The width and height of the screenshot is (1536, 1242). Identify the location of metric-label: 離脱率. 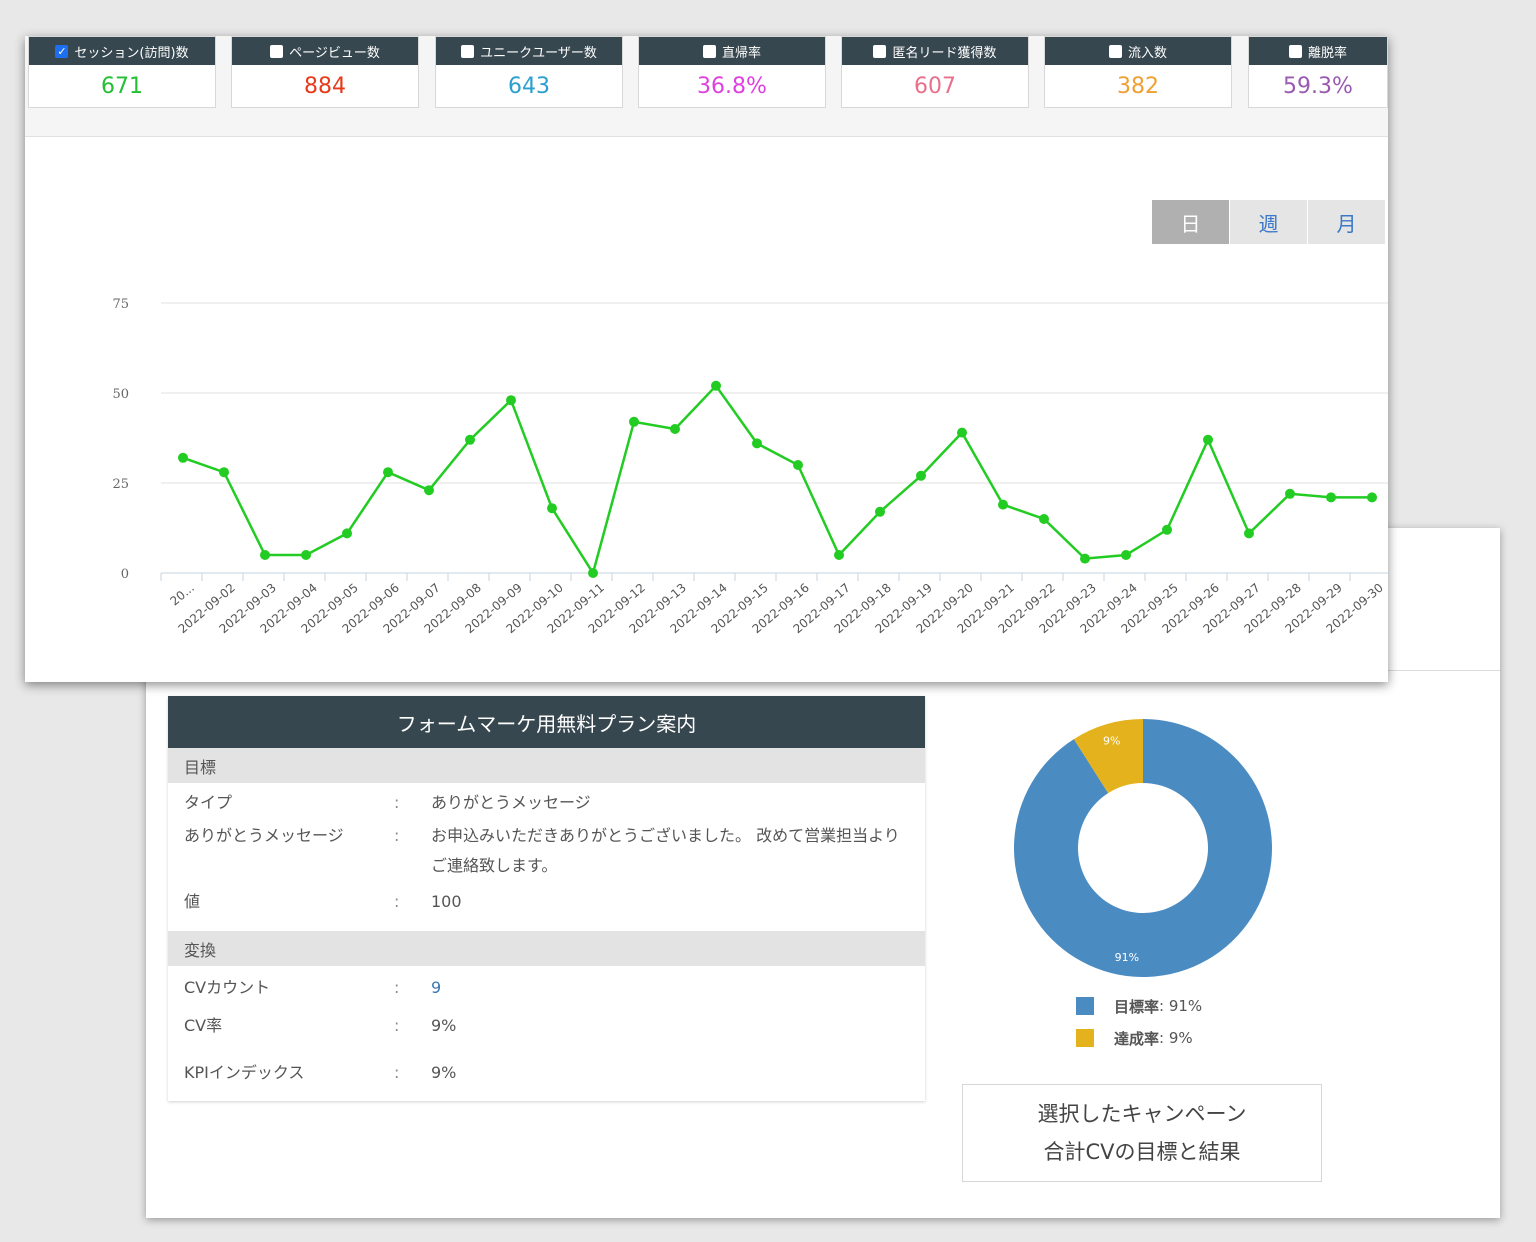
(1327, 53).